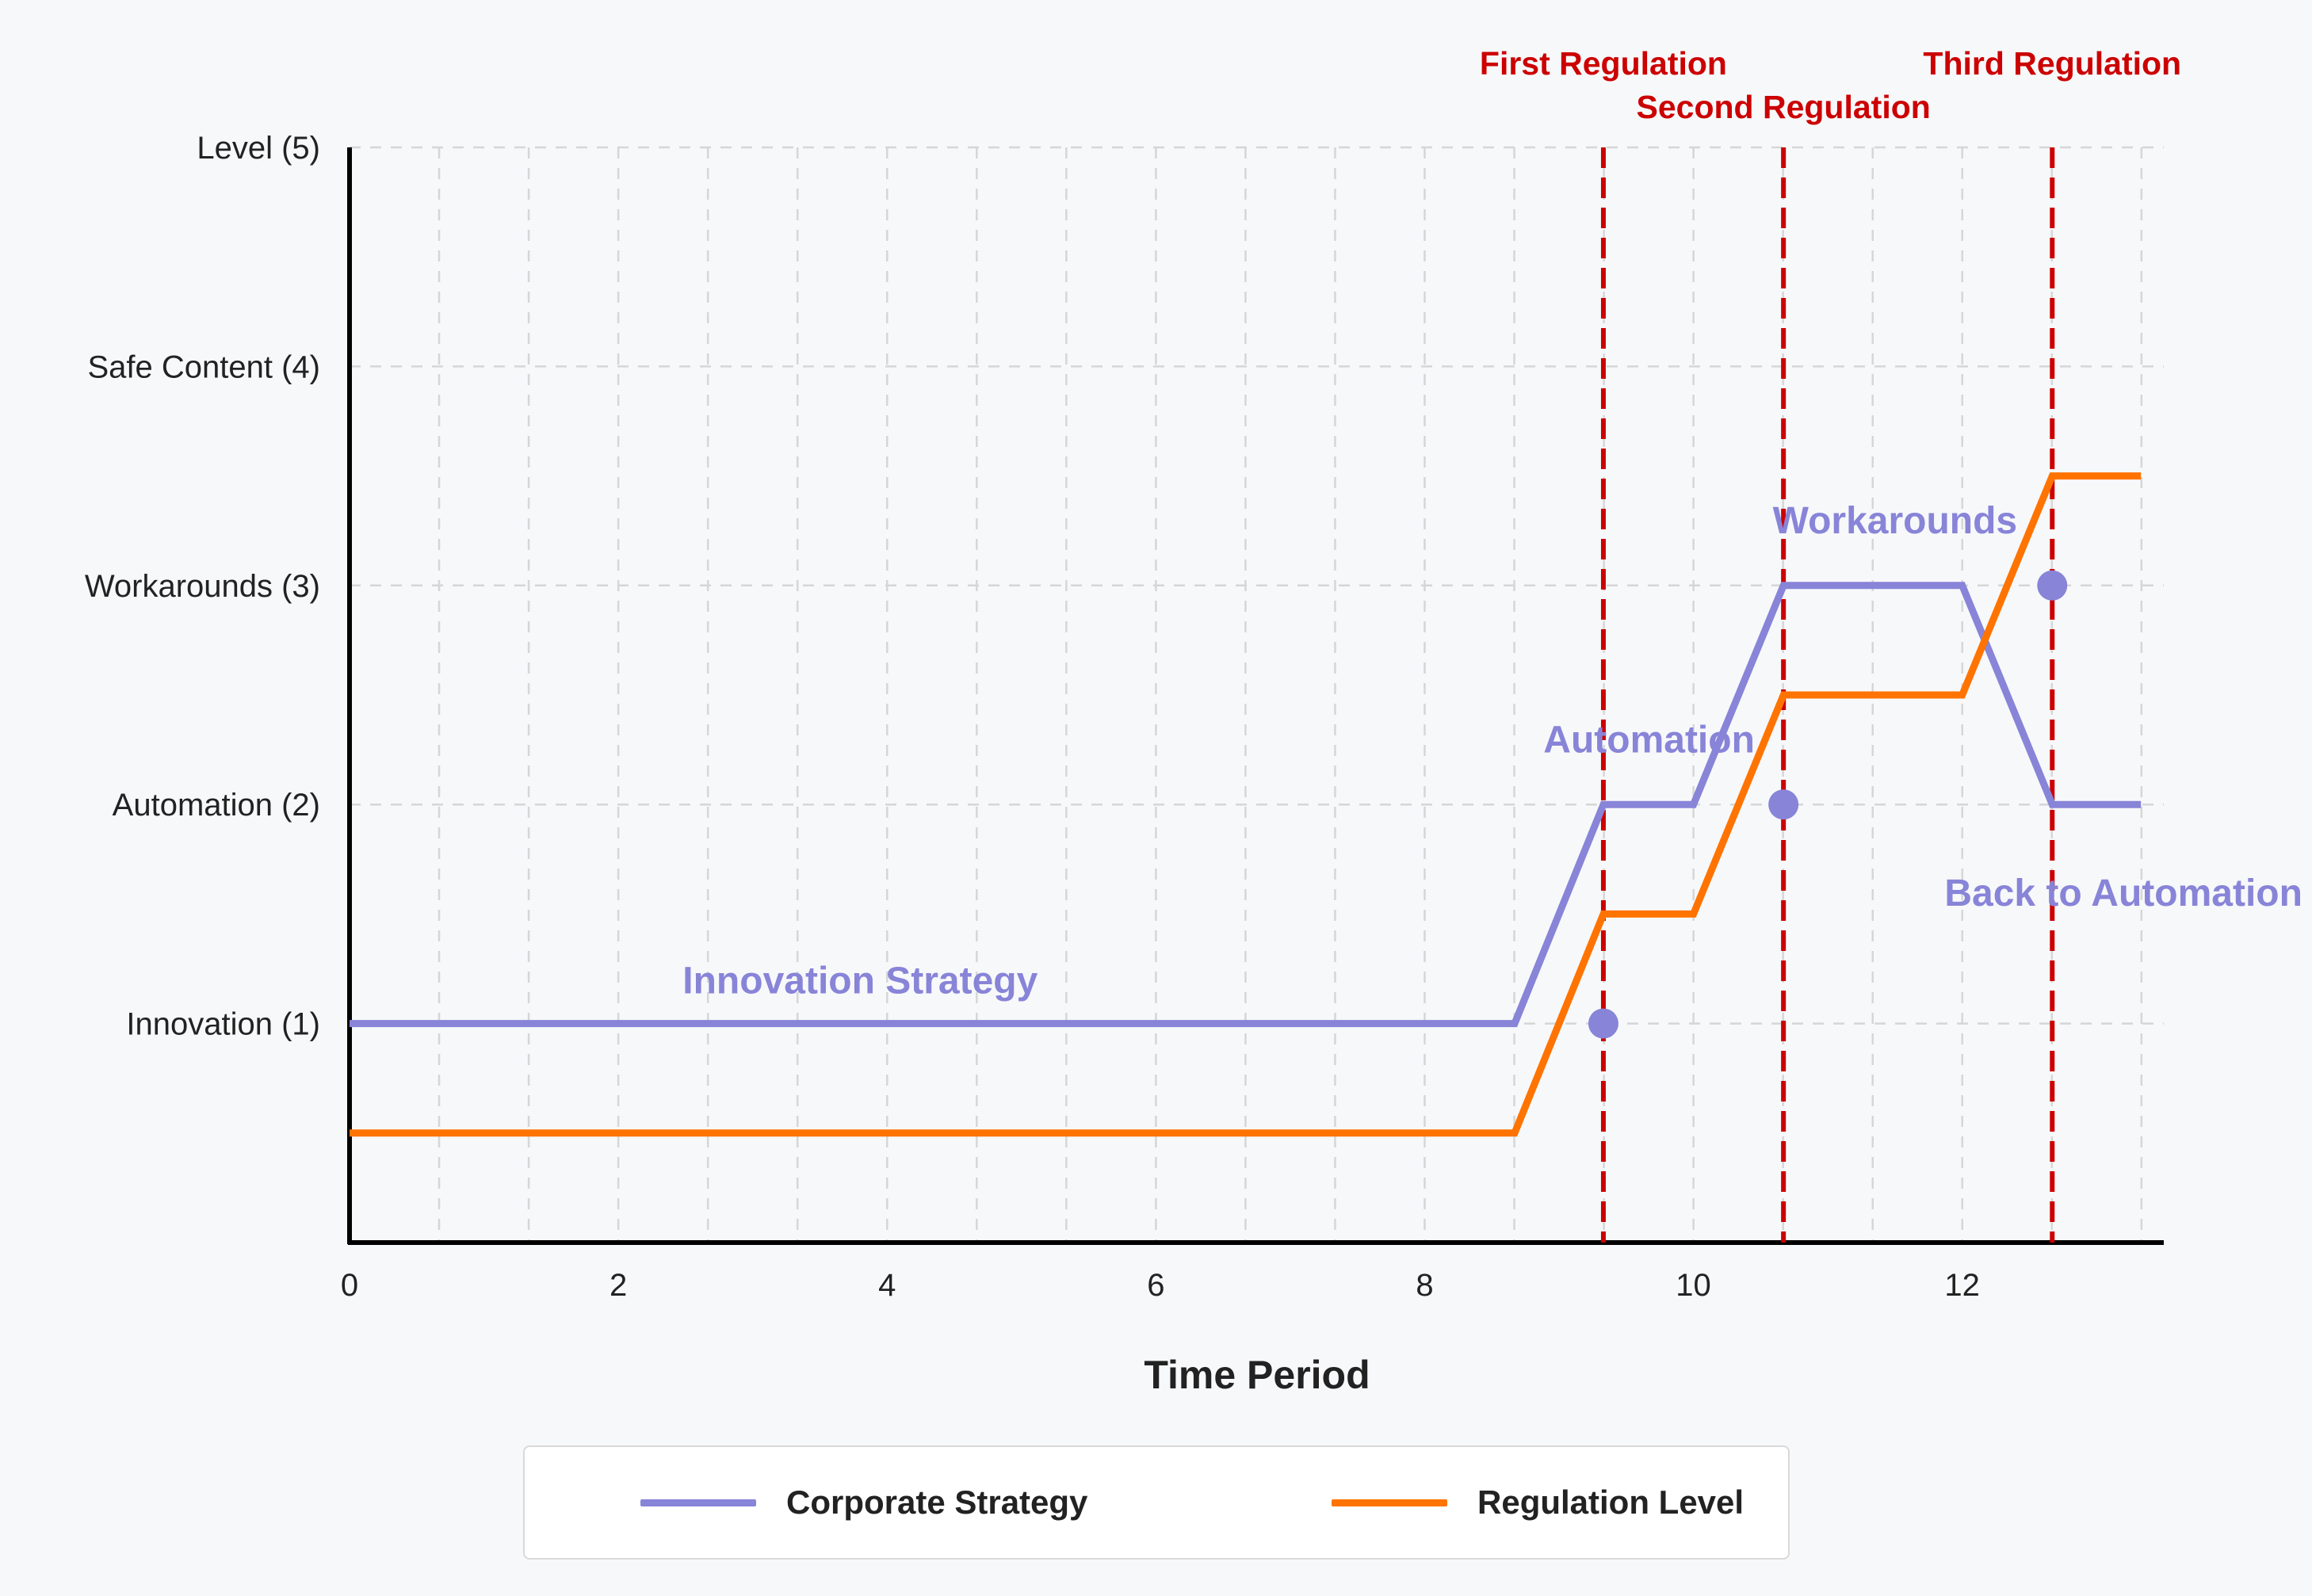 The width and height of the screenshot is (2312, 1596). What do you see at coordinates (349, 1285) in the screenshot?
I see `x-tick-label: 0` at bounding box center [349, 1285].